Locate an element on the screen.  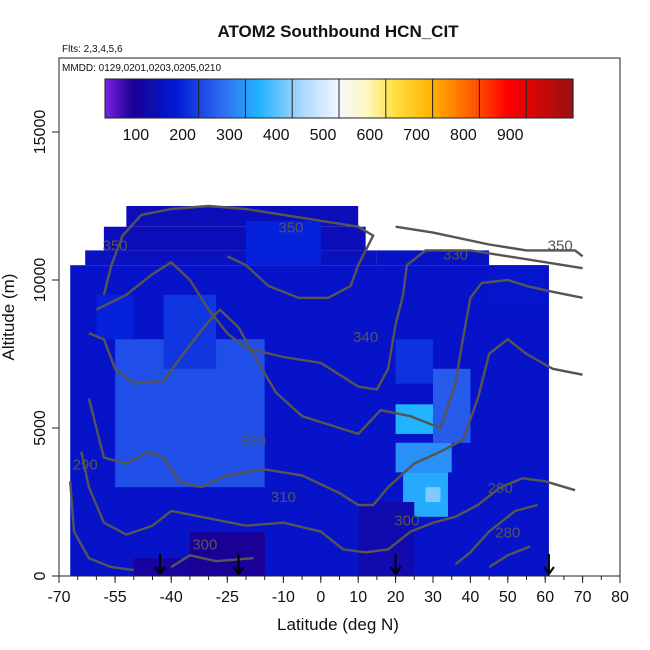
x-tick-label-7: 20 is located at coordinates (396, 597).